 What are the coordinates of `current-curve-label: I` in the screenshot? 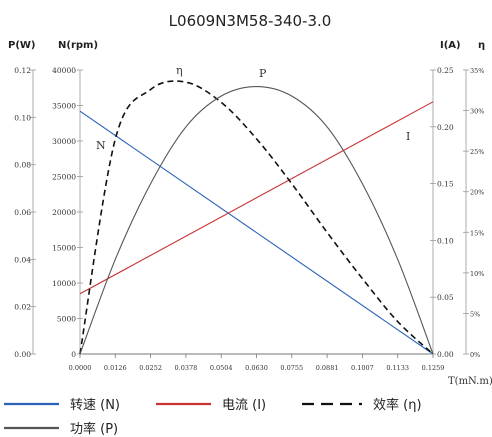 It's located at (408, 136).